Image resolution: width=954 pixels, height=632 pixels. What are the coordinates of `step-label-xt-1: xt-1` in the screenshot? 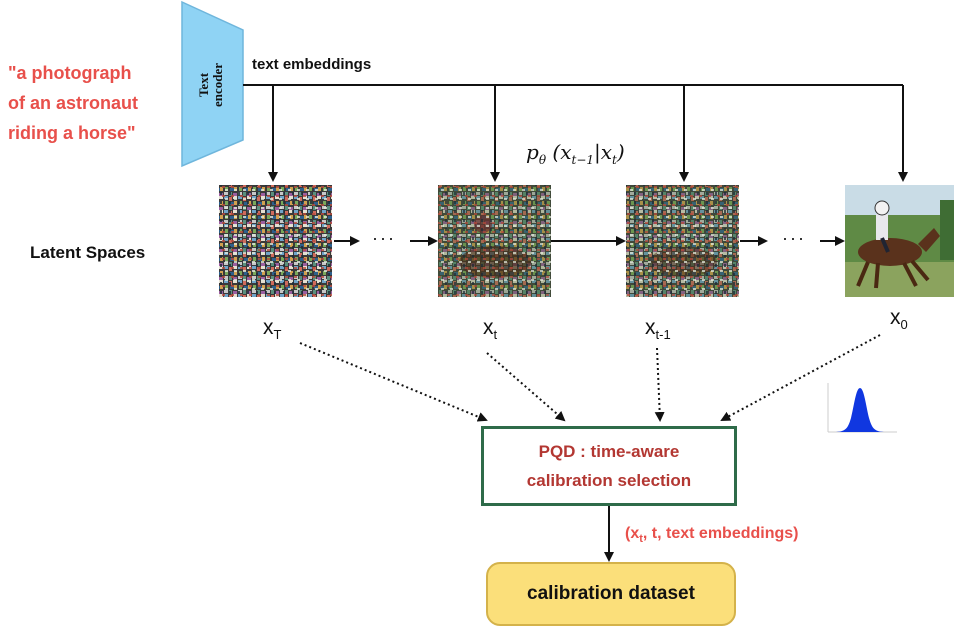 It's located at (658, 329).